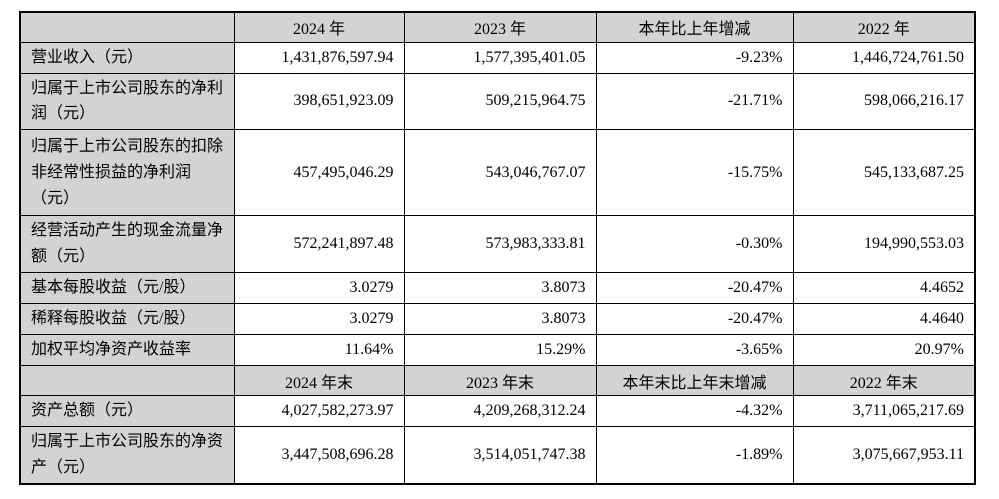 The height and width of the screenshot is (499, 999). Describe the element at coordinates (127, 57) in the screenshot. I see `row-label: 营业收入（元）` at that location.